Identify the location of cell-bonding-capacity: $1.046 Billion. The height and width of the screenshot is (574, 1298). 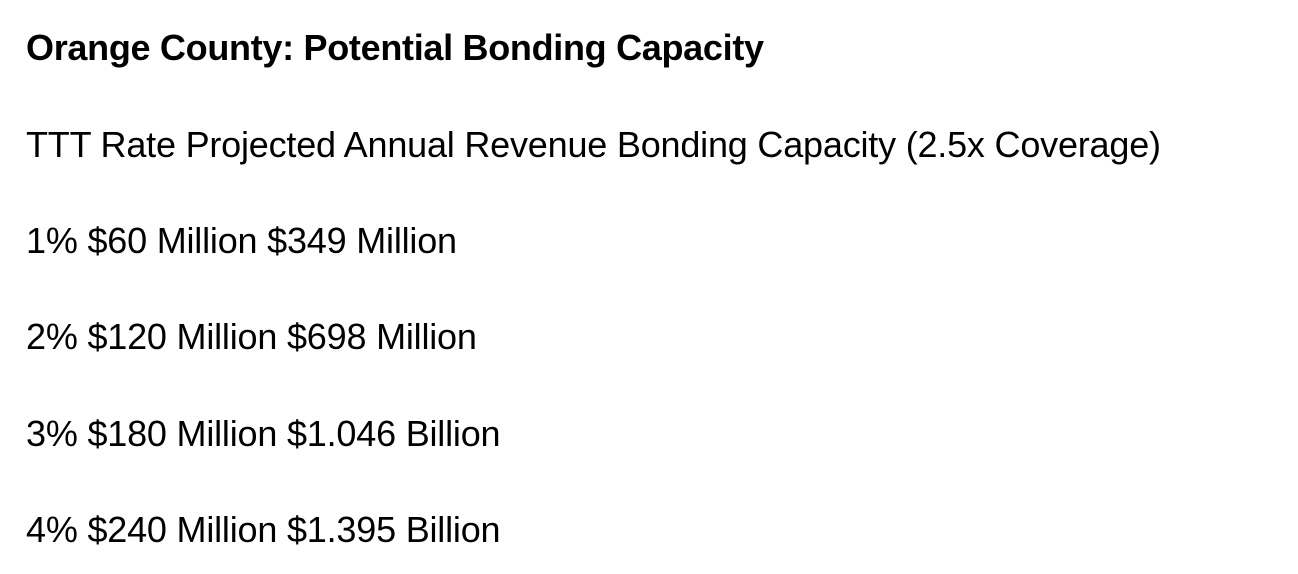
(393, 433).